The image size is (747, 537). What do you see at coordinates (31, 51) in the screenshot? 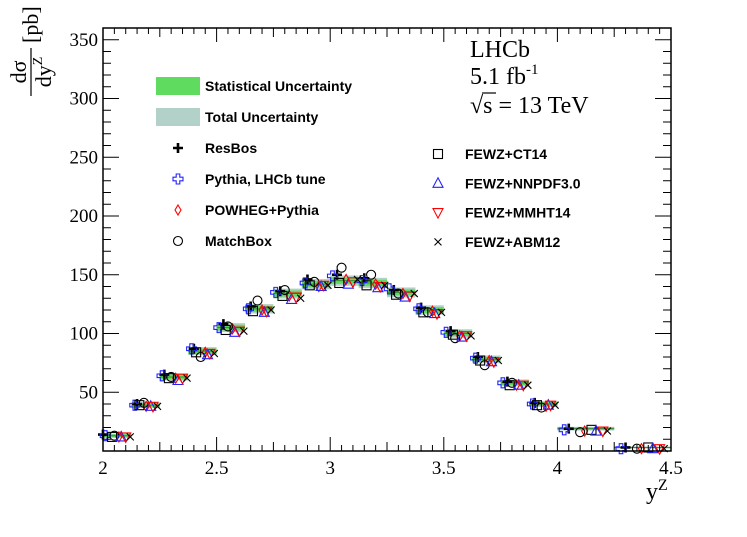
I see `y-axis-label: dσ dyZ [pb]` at bounding box center [31, 51].